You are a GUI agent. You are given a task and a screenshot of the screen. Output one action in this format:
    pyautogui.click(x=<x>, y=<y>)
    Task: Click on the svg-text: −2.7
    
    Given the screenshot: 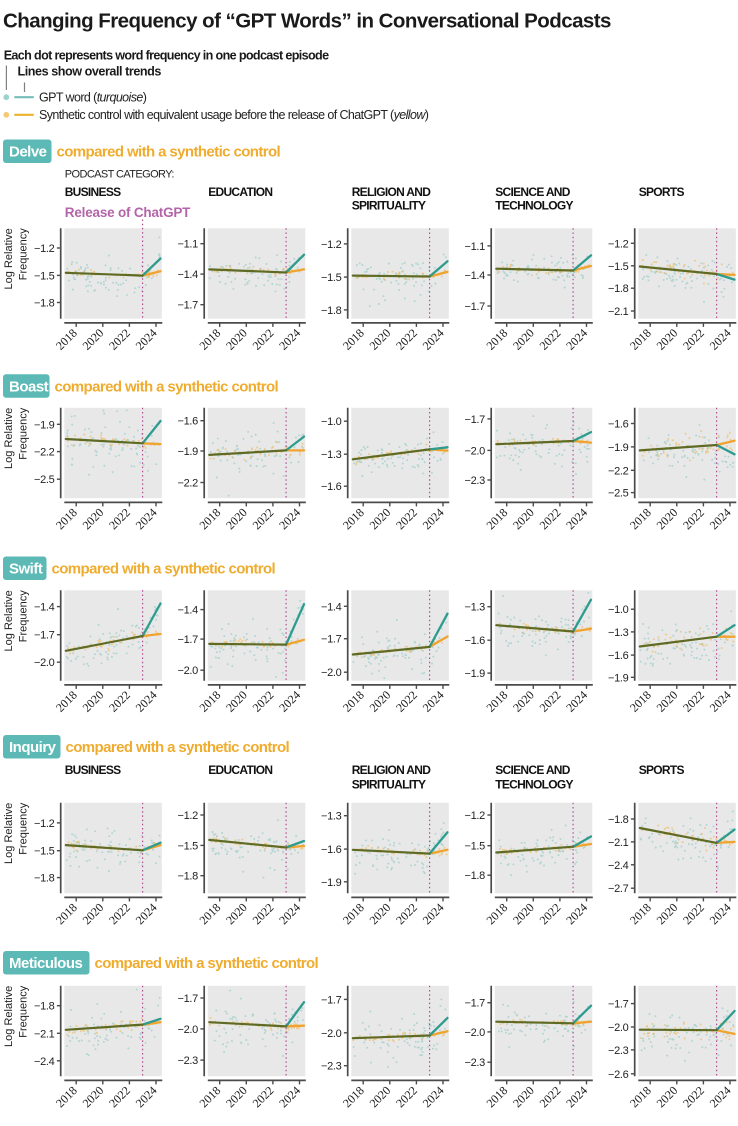 What is the action you would take?
    pyautogui.click(x=618, y=889)
    